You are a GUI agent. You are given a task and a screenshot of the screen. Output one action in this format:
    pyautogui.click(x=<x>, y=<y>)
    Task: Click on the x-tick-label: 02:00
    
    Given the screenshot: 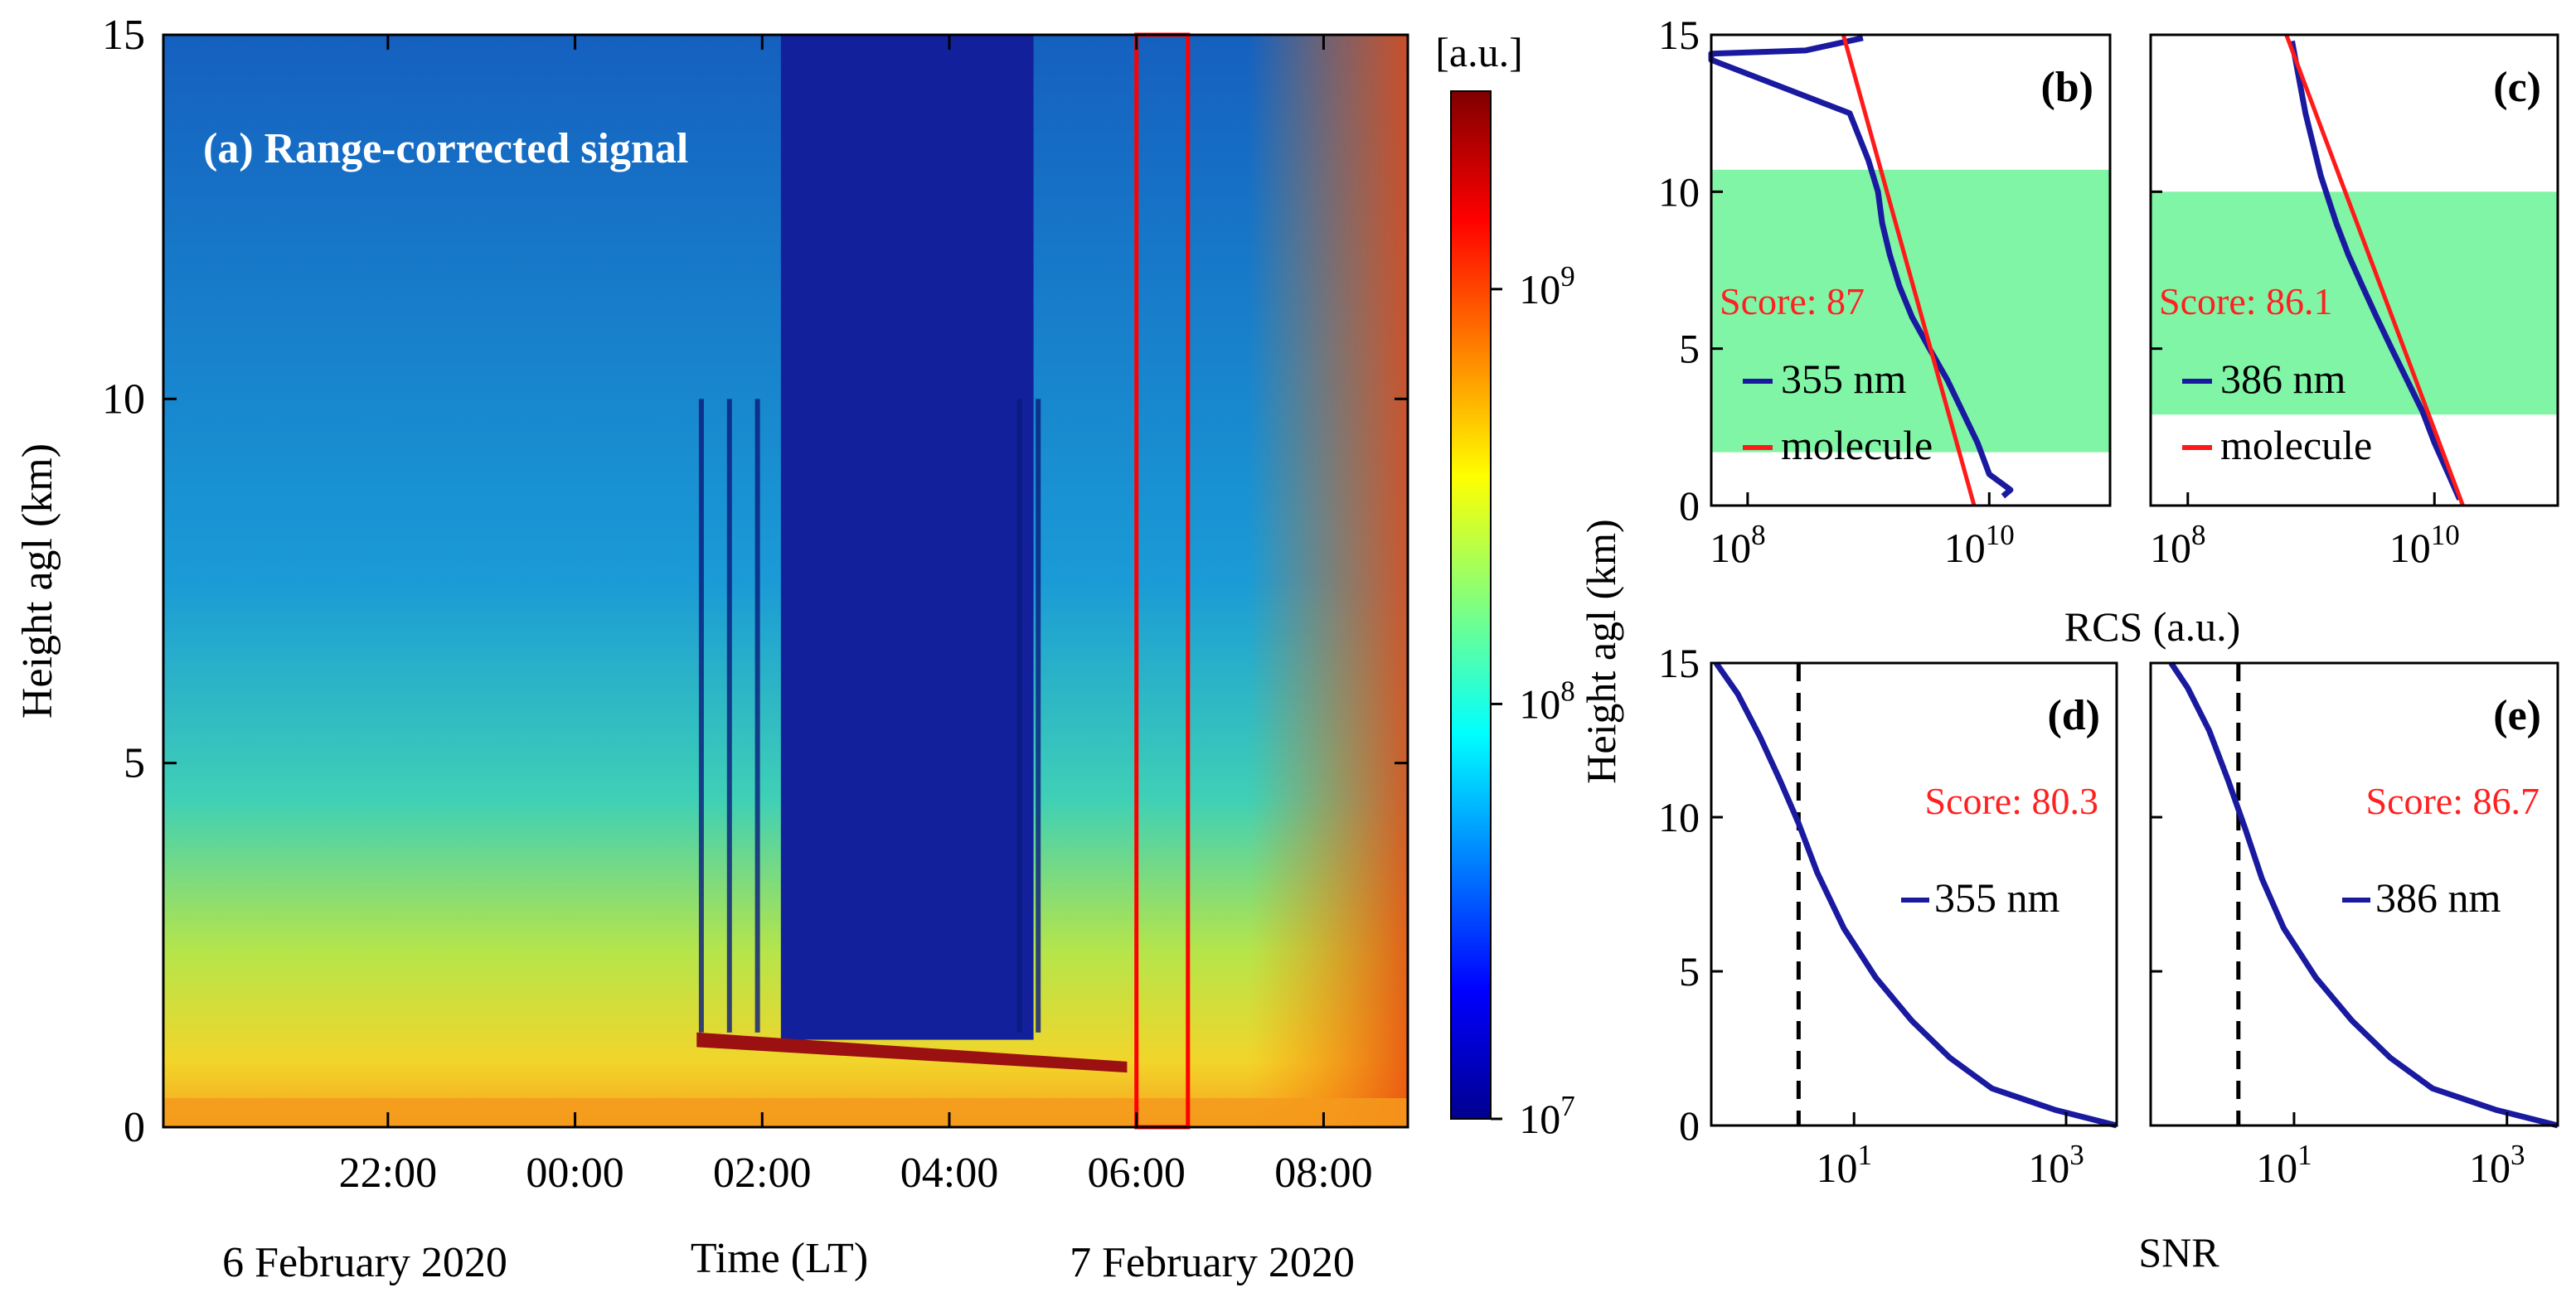 What is the action you would take?
    pyautogui.click(x=762, y=1173)
    